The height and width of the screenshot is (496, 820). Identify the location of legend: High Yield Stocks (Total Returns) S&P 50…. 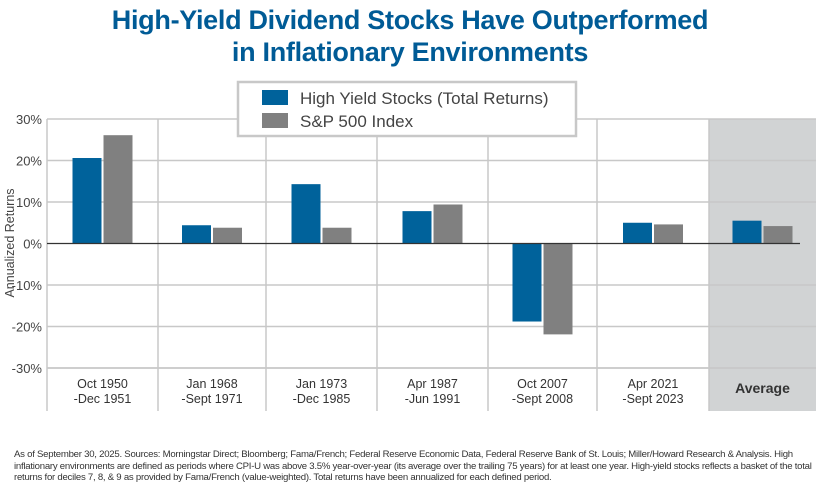
(407, 109).